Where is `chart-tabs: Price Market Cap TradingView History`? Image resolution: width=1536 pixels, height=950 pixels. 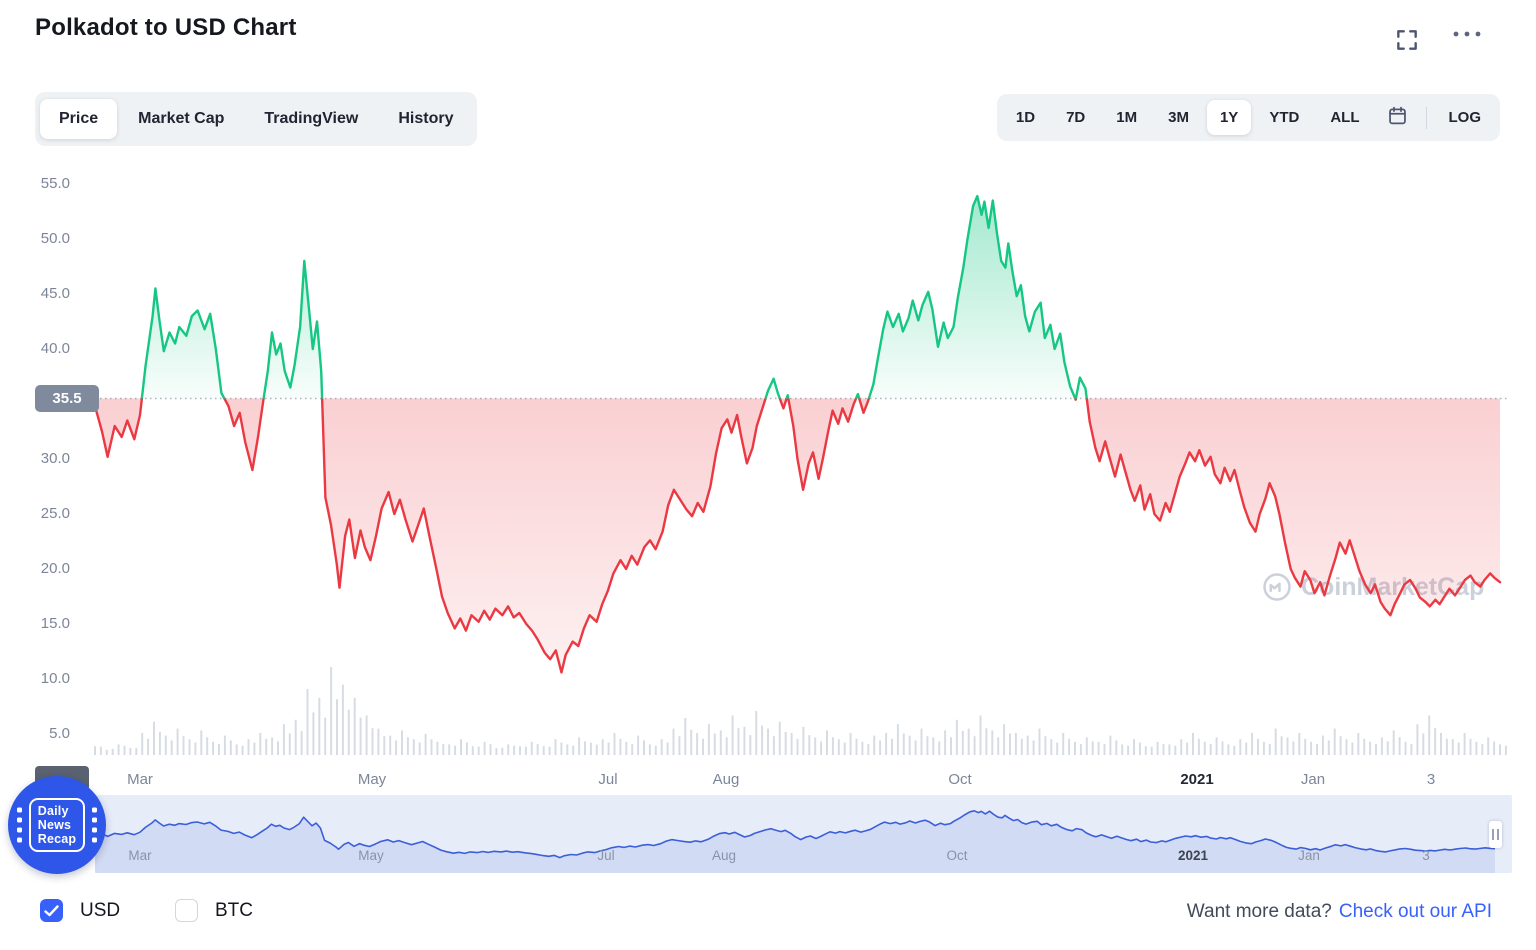
chart-tabs: Price Market Cap TradingView History is located at coordinates (256, 119).